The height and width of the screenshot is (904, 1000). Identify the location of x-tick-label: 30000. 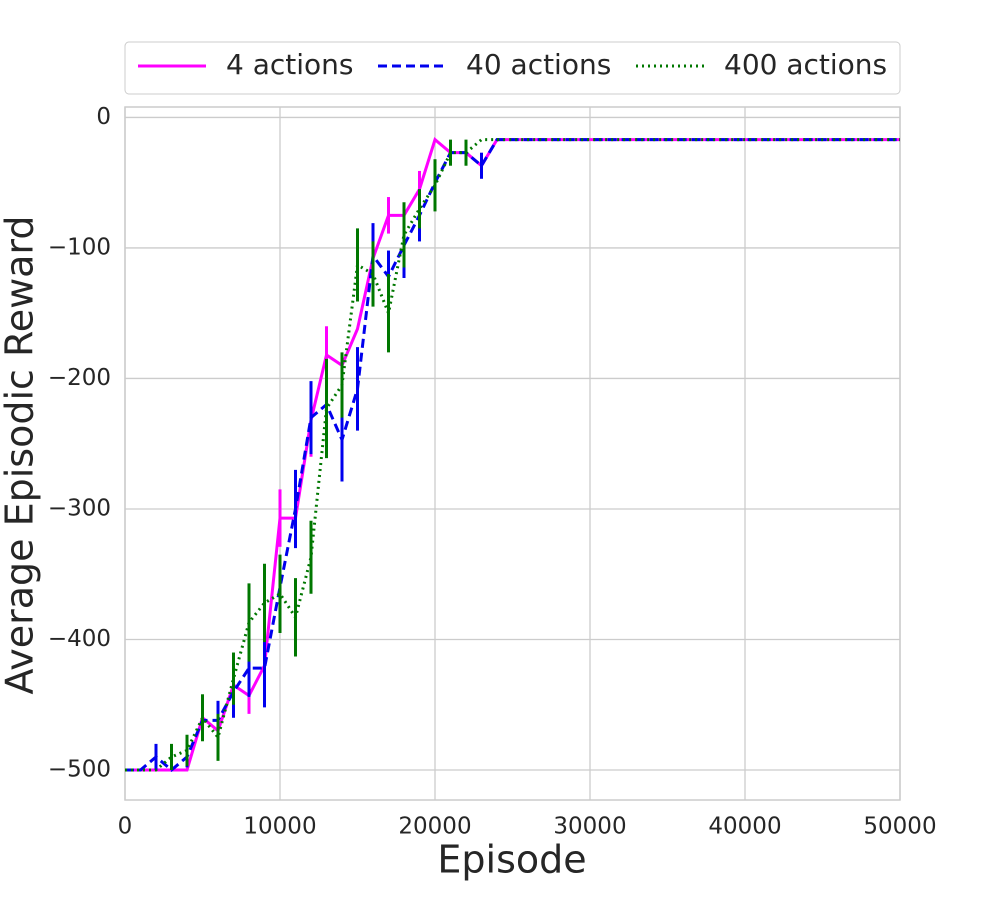
(589, 827).